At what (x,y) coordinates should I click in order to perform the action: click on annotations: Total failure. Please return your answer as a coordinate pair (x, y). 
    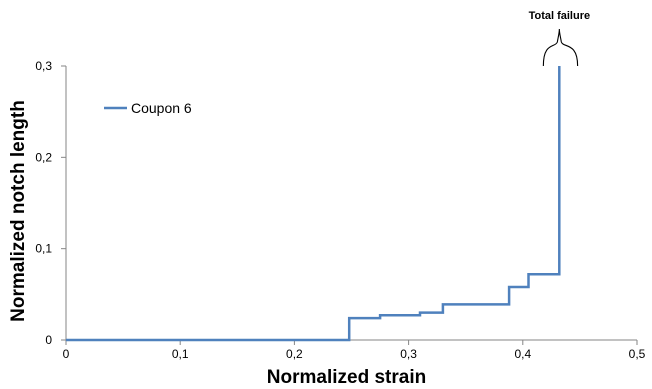
    Looking at the image, I should click on (560, 38).